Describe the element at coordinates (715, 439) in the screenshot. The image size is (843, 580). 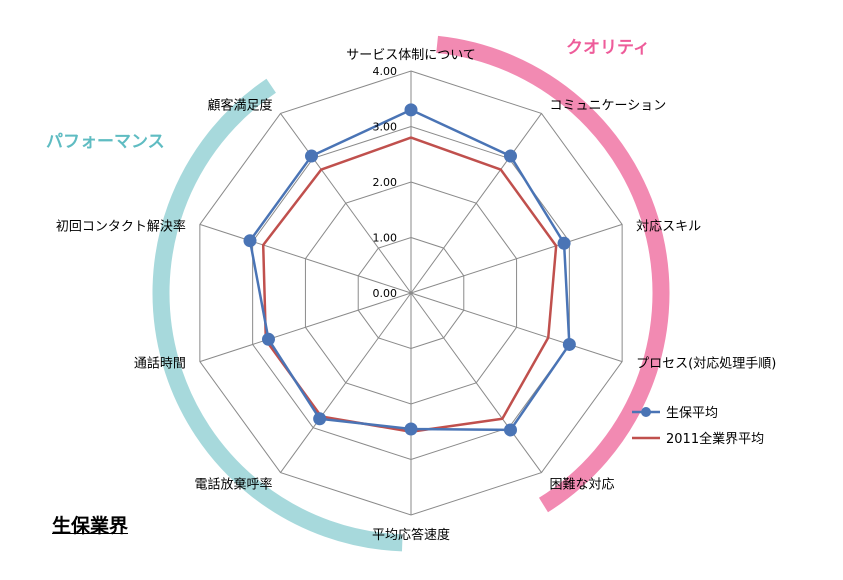
I see `legend-label-series-2: 2011全業界平均` at that location.